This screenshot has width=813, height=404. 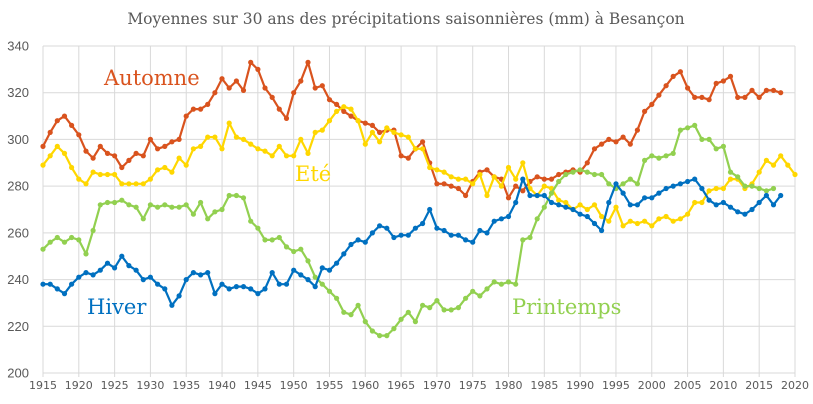 What do you see at coordinates (18, 92) in the screenshot?
I see `y-tick-label: 320` at bounding box center [18, 92].